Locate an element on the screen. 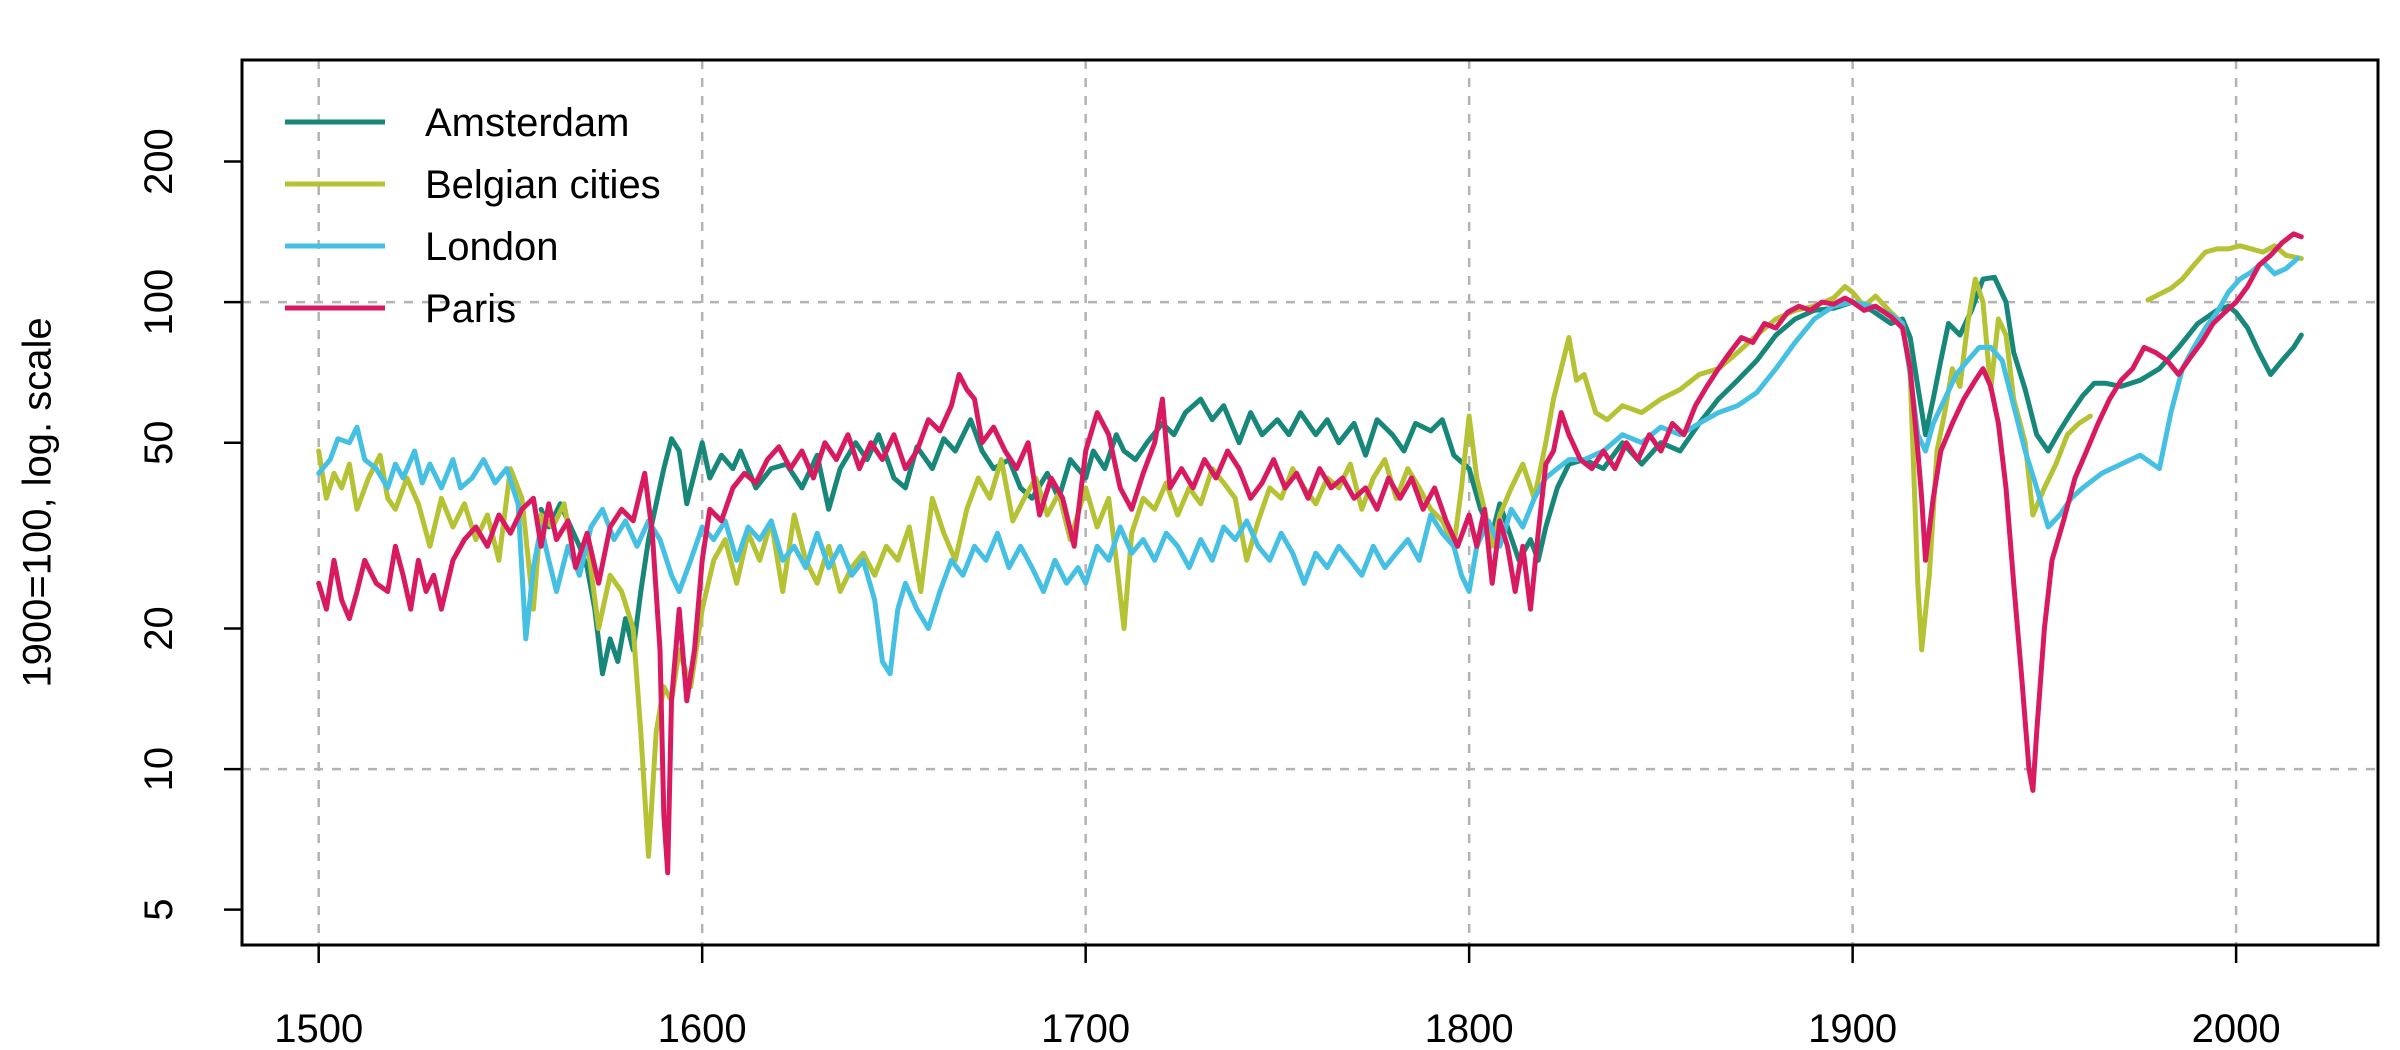 The height and width of the screenshot is (1050, 2400). legend-item: Paris is located at coordinates (400, 309).